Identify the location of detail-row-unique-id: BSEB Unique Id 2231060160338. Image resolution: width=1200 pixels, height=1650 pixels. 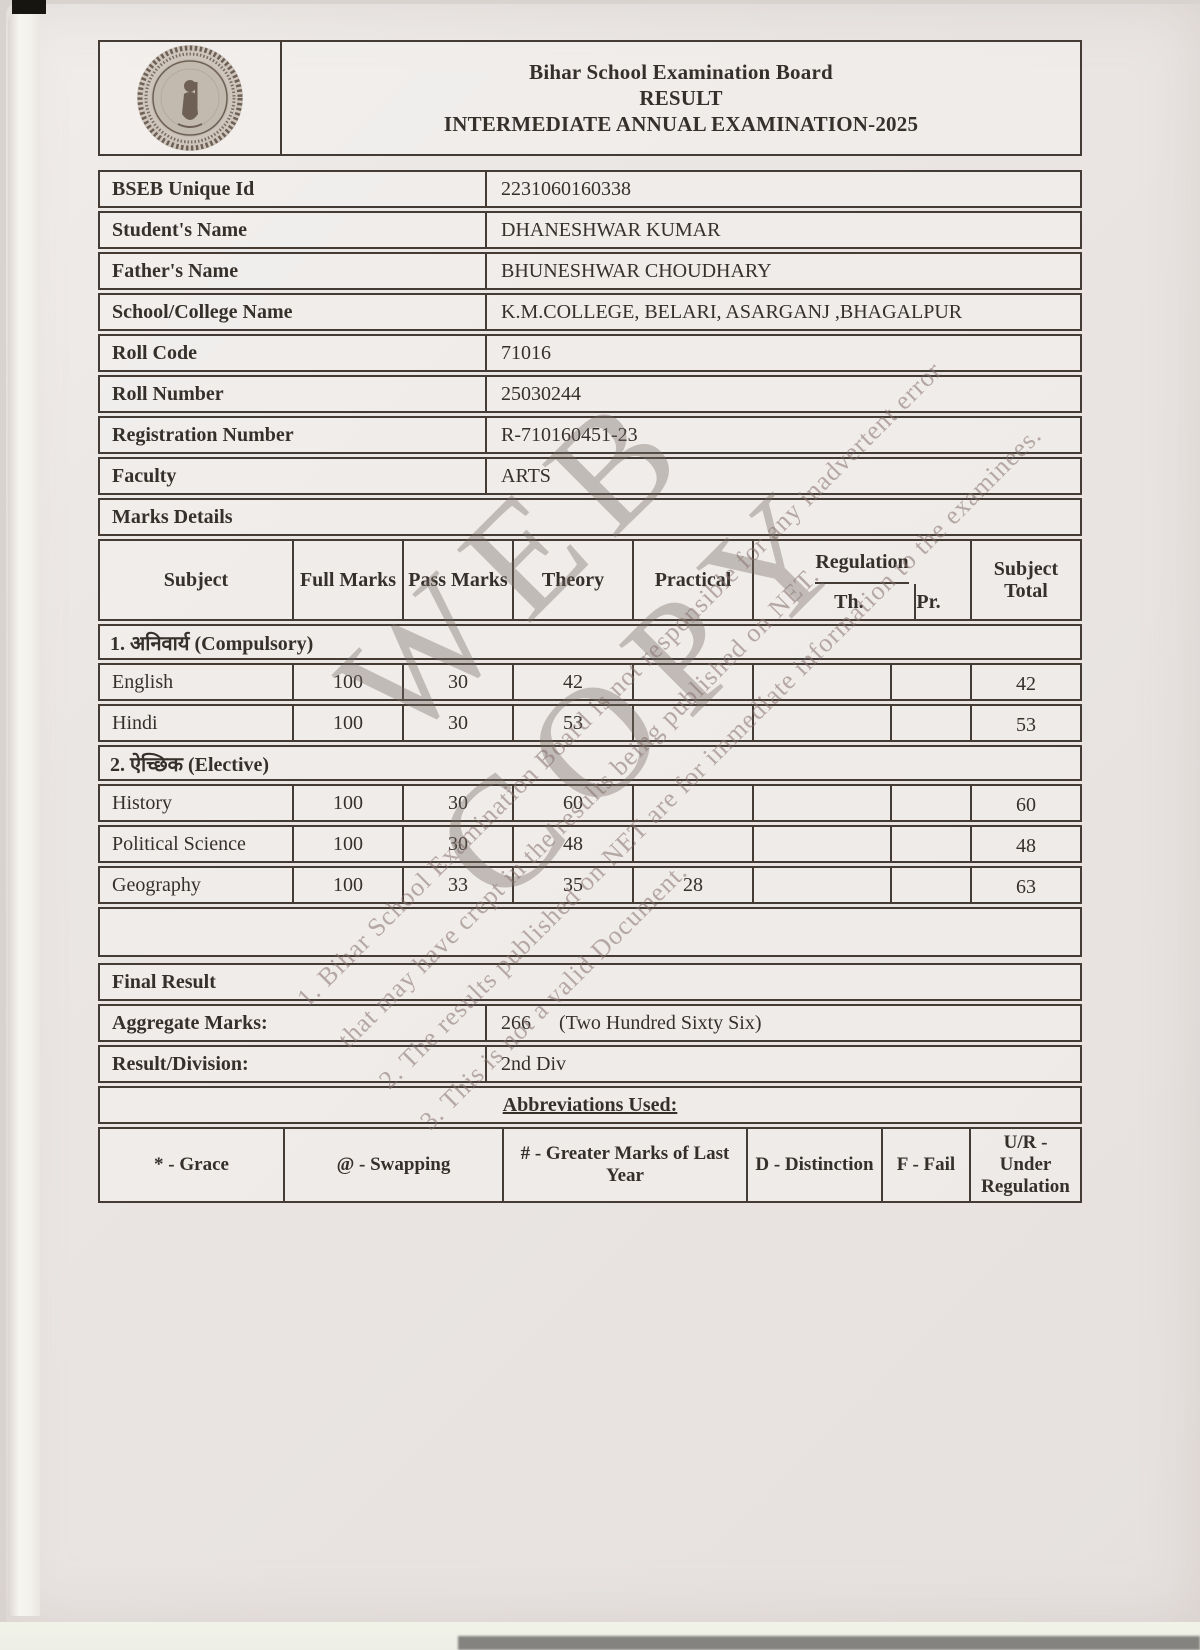
(590, 189).